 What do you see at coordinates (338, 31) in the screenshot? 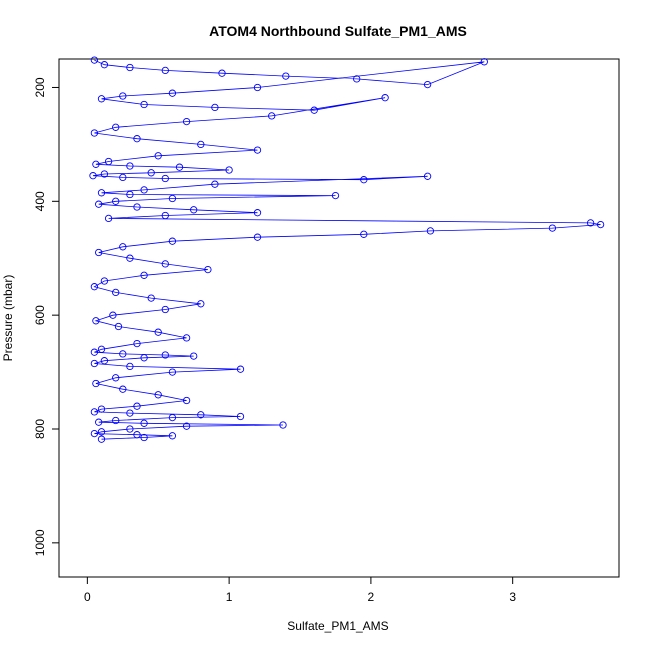
I see `chart-title: ATOM4 Northbound Sulfate_PM1_AMS` at bounding box center [338, 31].